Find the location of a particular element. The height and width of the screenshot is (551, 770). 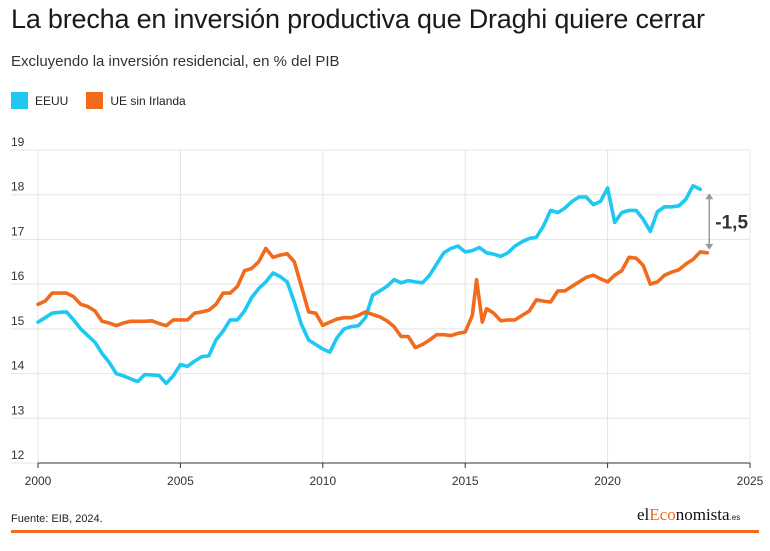

bottom-accent-bar is located at coordinates (385, 531).